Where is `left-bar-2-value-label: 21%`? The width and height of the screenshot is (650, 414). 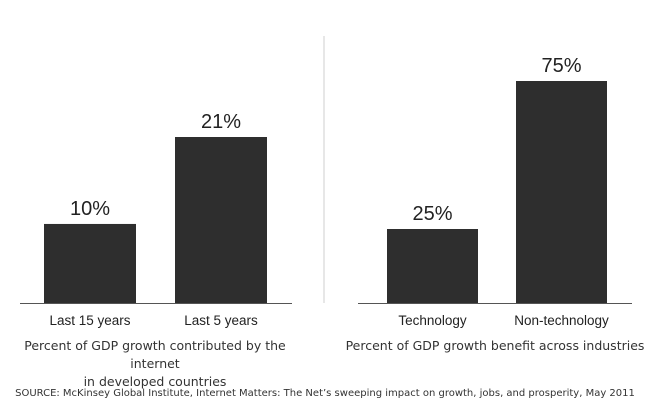
left-bar-2-value-label: 21% is located at coordinates (221, 122).